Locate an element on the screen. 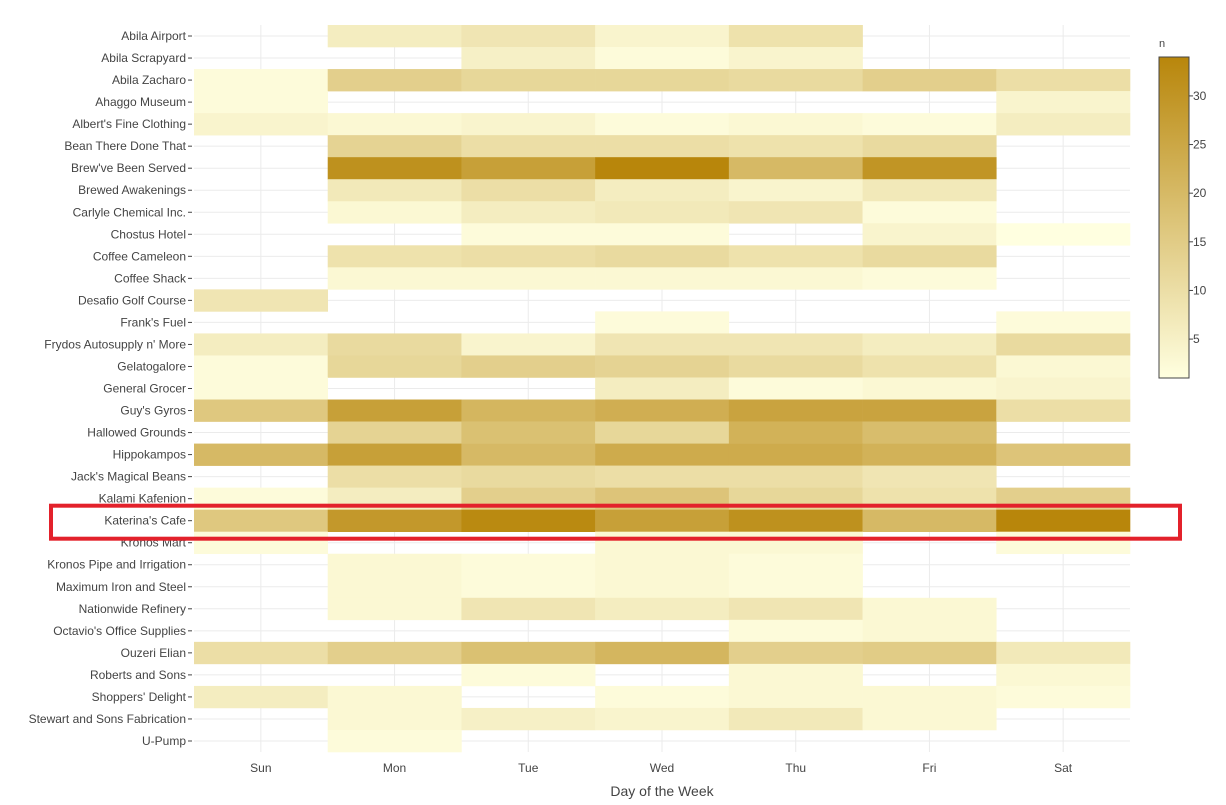  colorbar-tick-label: 10 is located at coordinates (1200, 290).